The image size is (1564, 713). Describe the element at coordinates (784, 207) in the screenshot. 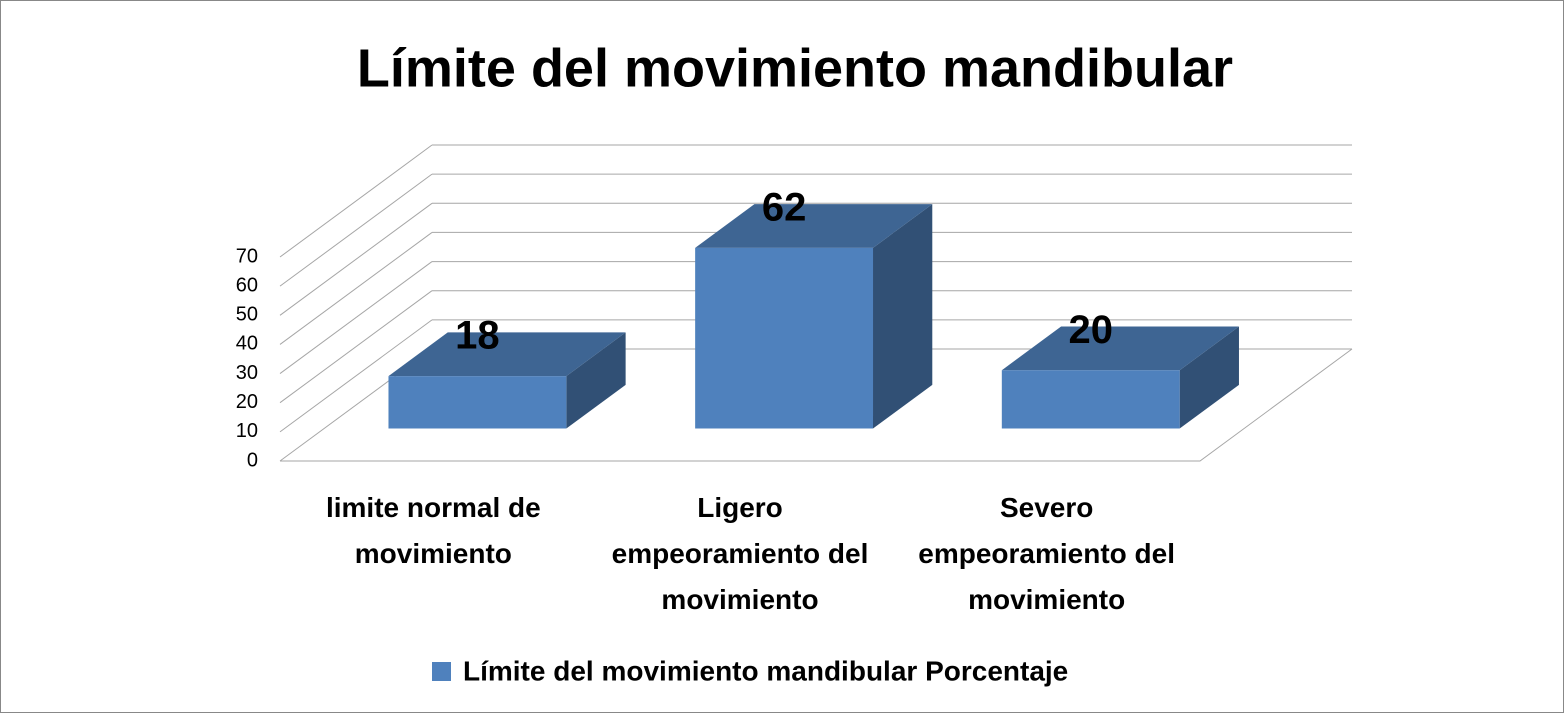

I see `value-label: 62` at that location.